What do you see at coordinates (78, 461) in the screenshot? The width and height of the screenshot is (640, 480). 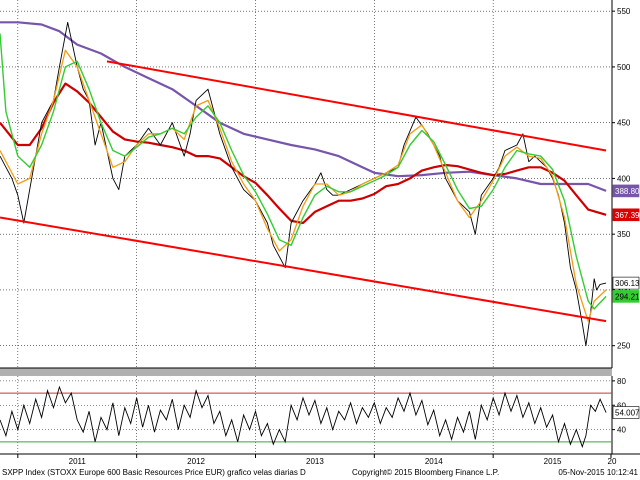 I see `x-tick-label: 2011` at bounding box center [78, 461].